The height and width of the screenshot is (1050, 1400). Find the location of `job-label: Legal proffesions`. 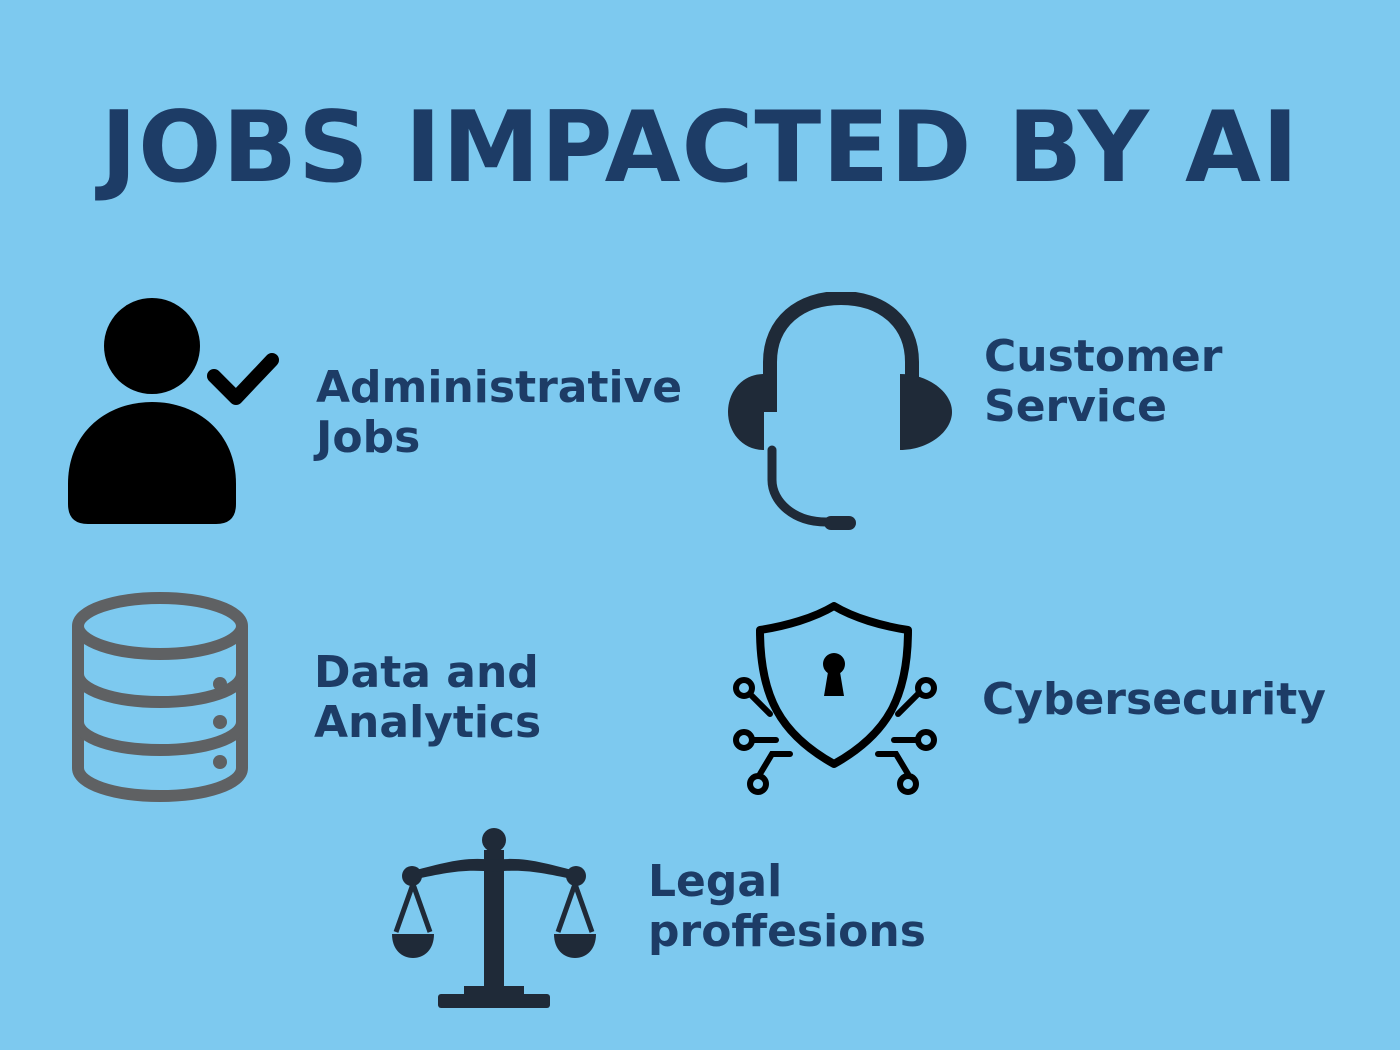

job-label: Legal proffesions is located at coordinates (787, 906).